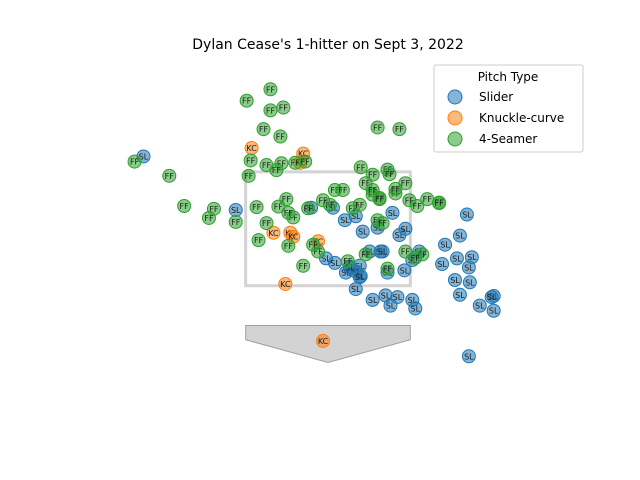  What do you see at coordinates (508, 77) in the screenshot?
I see `legend-title: Pitch Type` at bounding box center [508, 77].